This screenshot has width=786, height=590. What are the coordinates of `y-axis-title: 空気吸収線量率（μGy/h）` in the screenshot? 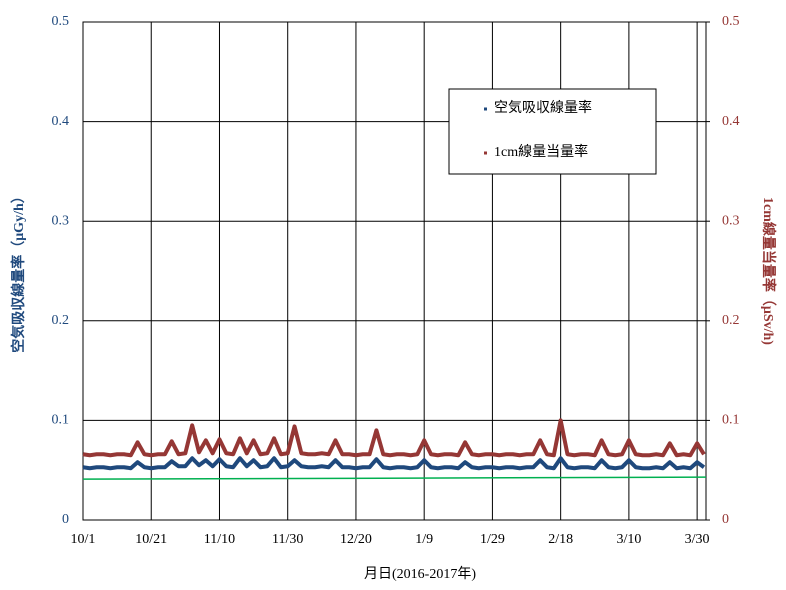 It's located at (18, 271).